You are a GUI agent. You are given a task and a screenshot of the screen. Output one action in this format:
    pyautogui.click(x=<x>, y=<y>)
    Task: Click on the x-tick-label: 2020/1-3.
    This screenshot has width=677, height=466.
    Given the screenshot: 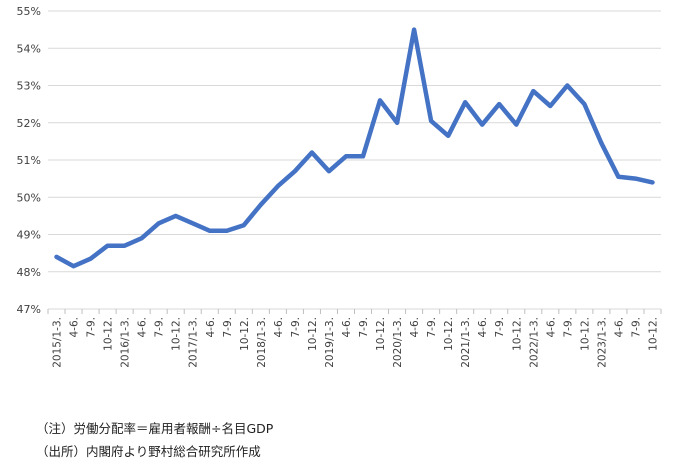 What is the action you would take?
    pyautogui.click(x=398, y=342)
    